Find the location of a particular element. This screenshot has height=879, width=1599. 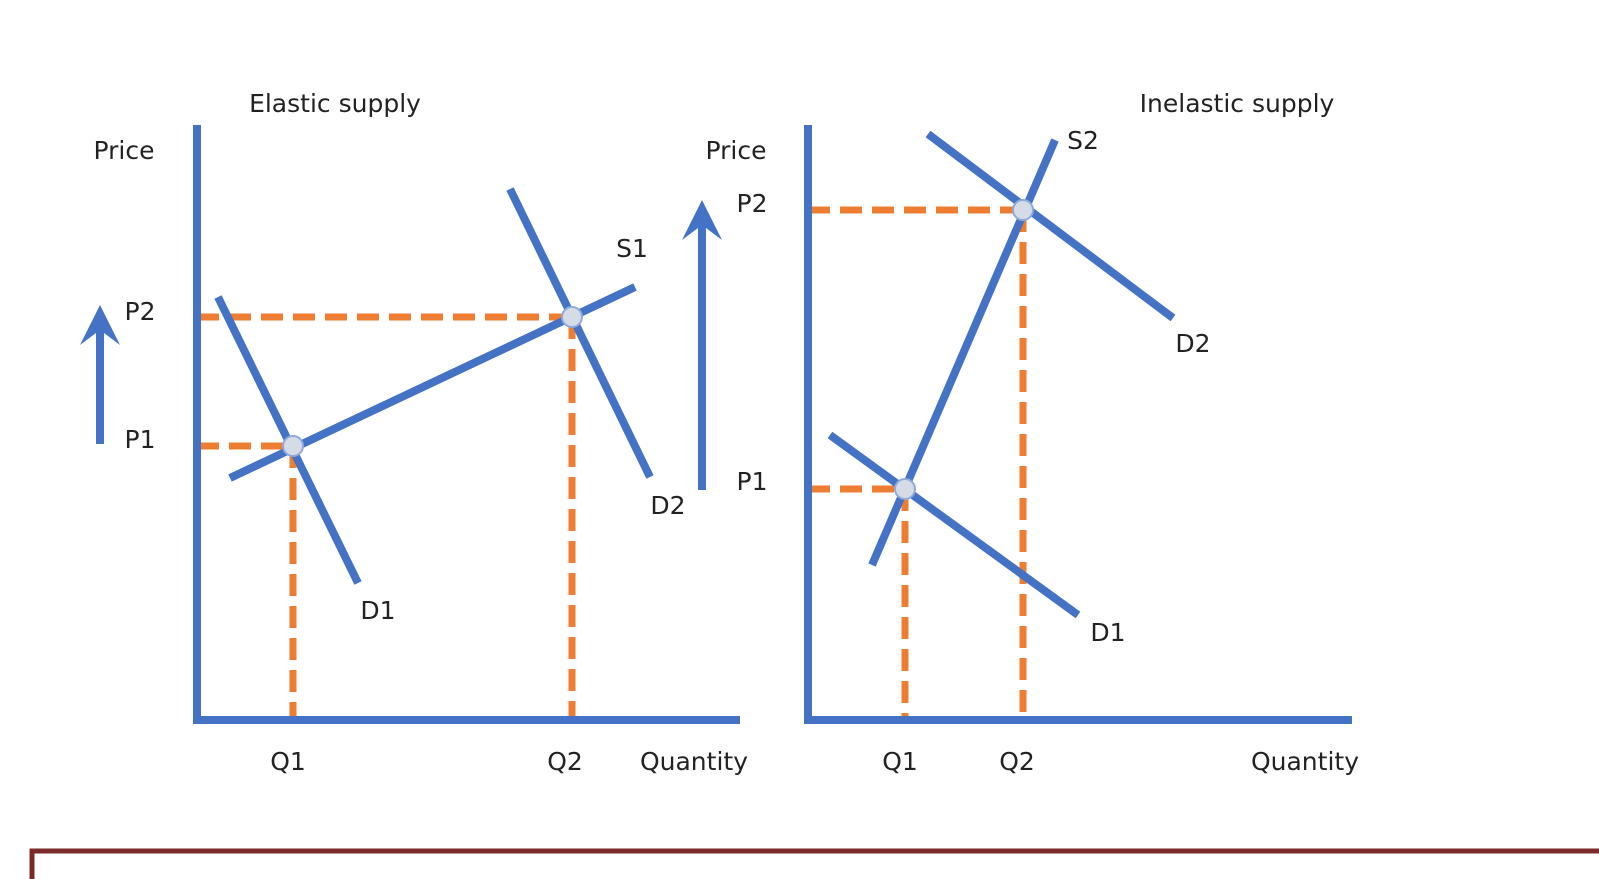

panel-title: Inelastic supply is located at coordinates (1237, 103).